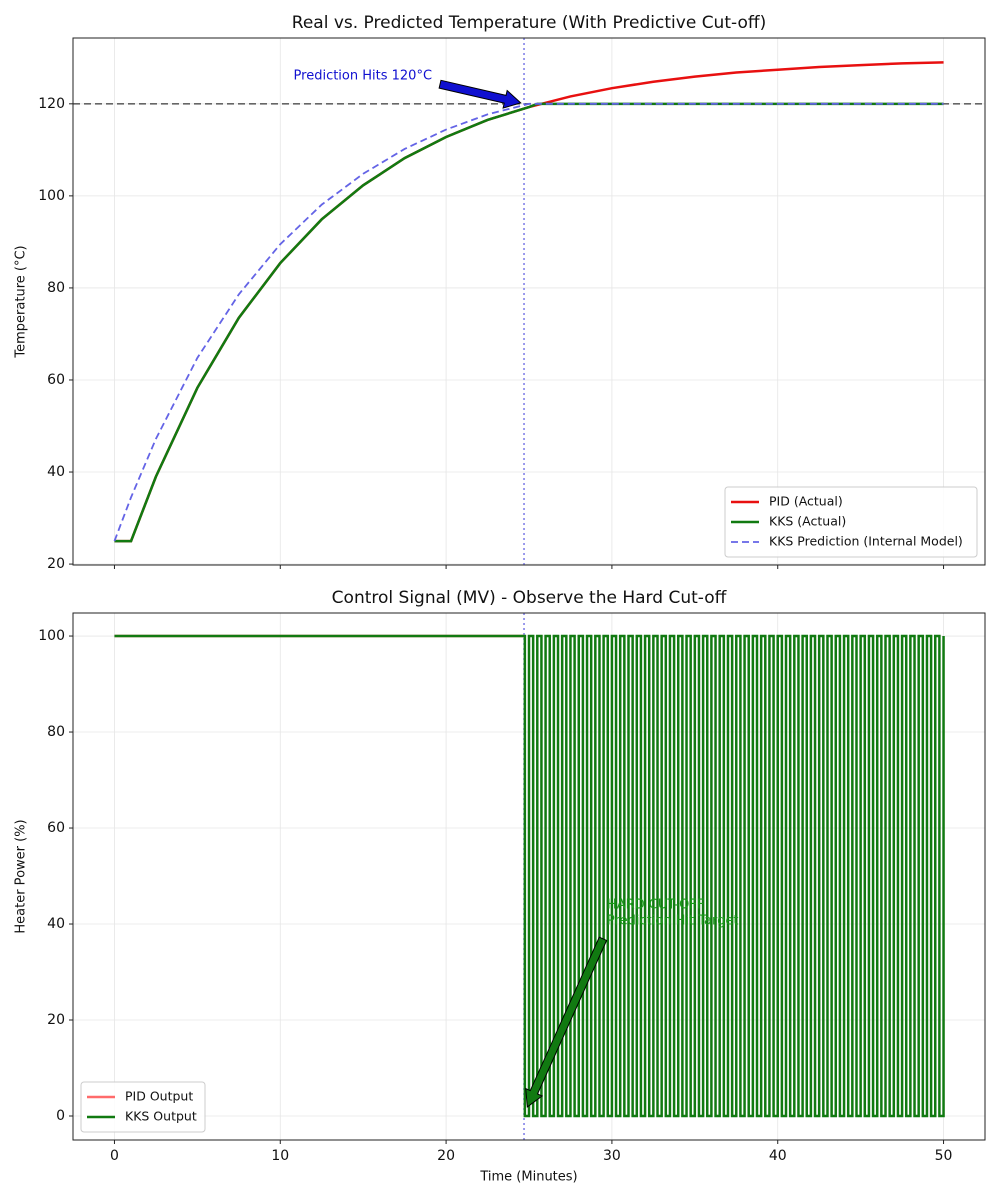 This screenshot has height=1204, width=1000. Describe the element at coordinates (51, 104) in the screenshot. I see `y-tick-label: 120` at that location.